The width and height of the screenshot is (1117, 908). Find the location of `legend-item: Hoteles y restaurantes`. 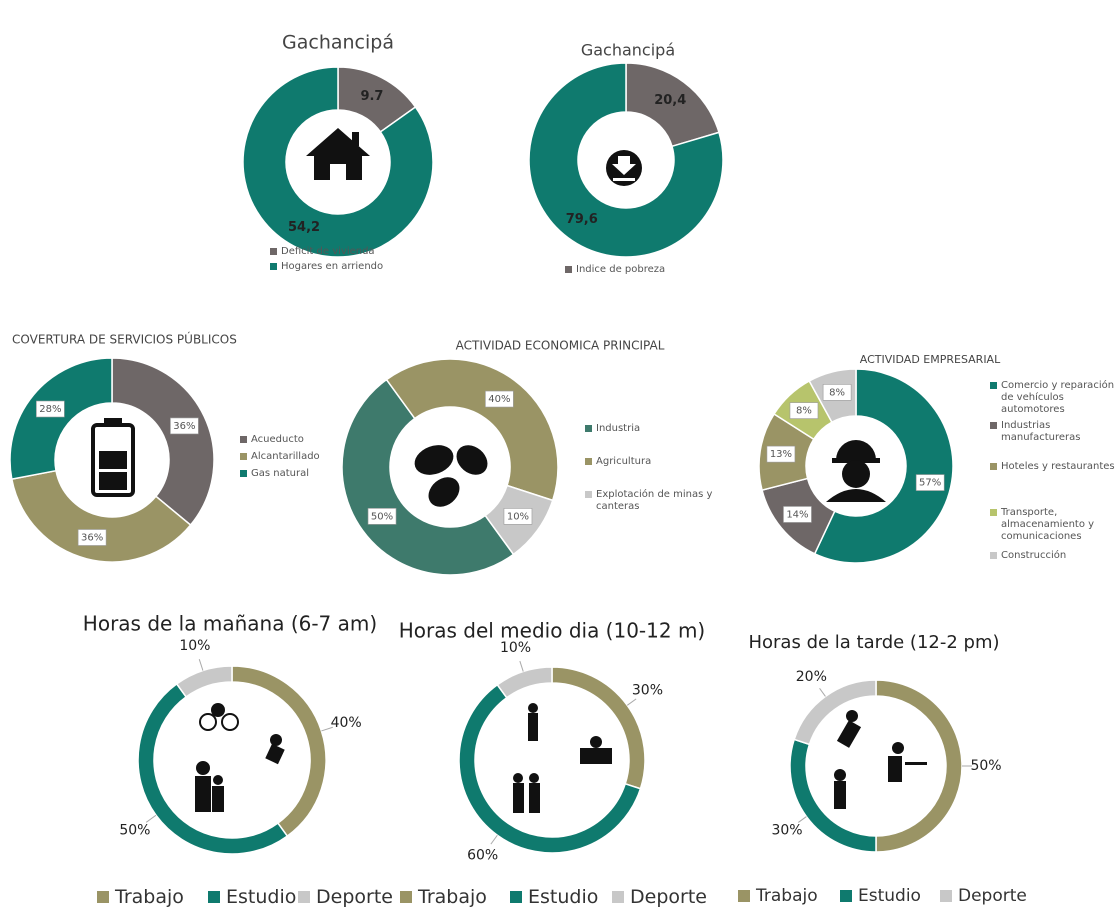

legend-item: Hoteles y restaurantes is located at coordinates (1052, 467).